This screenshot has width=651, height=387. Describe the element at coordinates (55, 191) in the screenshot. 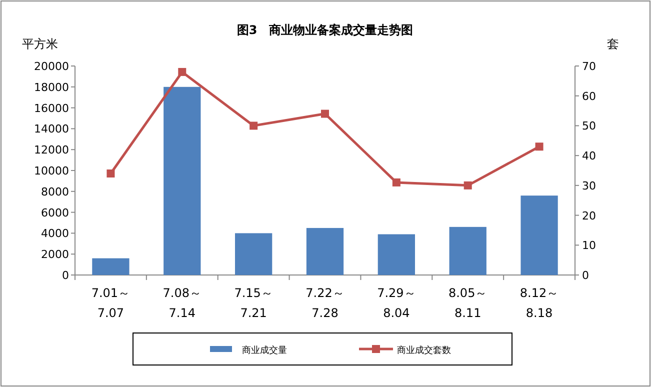

I see `y-tick-label: 8000` at that location.